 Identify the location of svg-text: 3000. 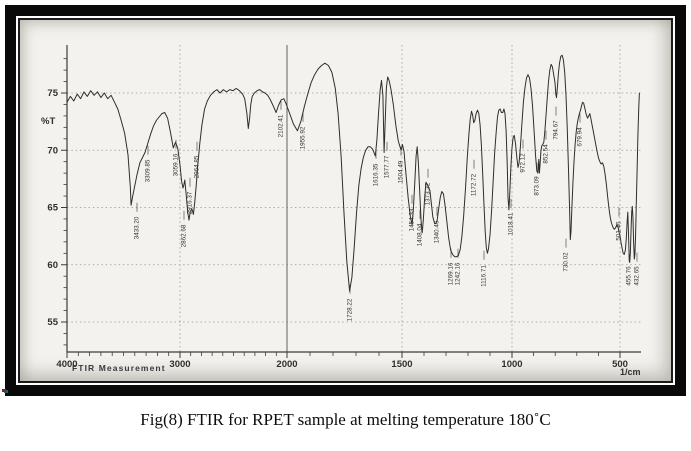
(179, 364).